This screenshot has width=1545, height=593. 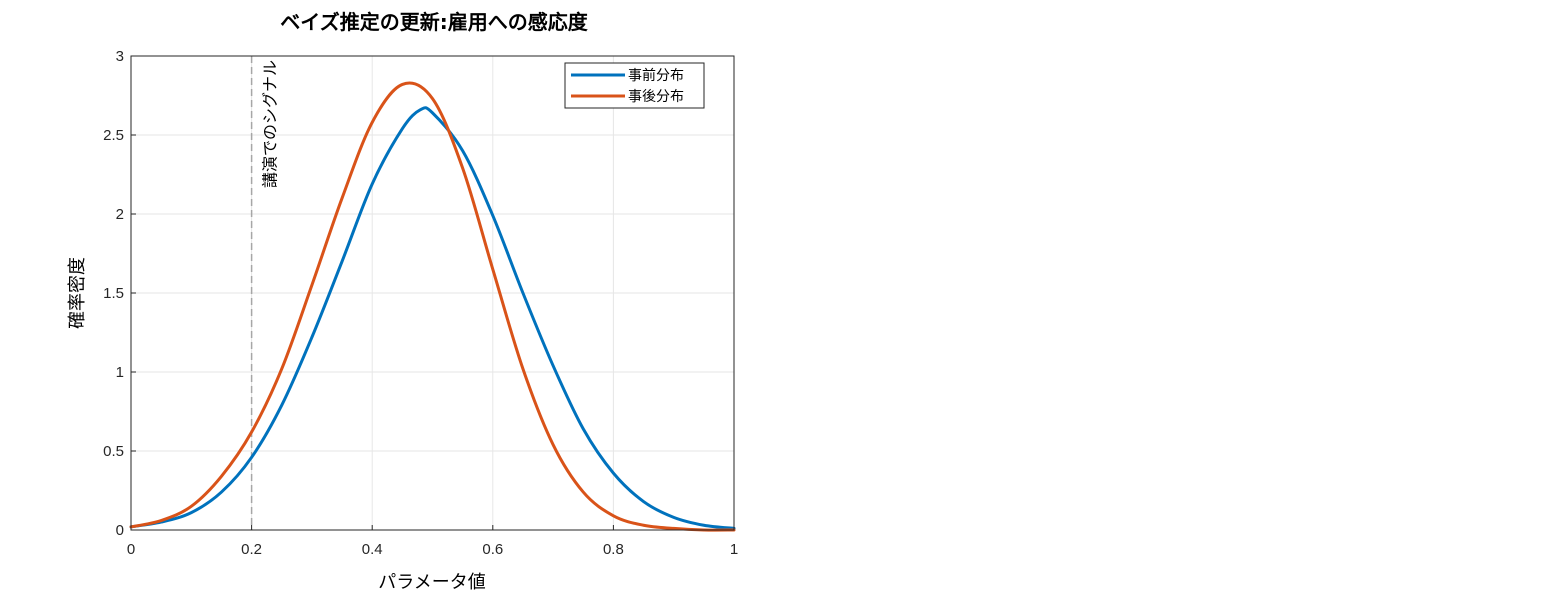 What do you see at coordinates (372, 549) in the screenshot?
I see `x-tick-label: 0.4` at bounding box center [372, 549].